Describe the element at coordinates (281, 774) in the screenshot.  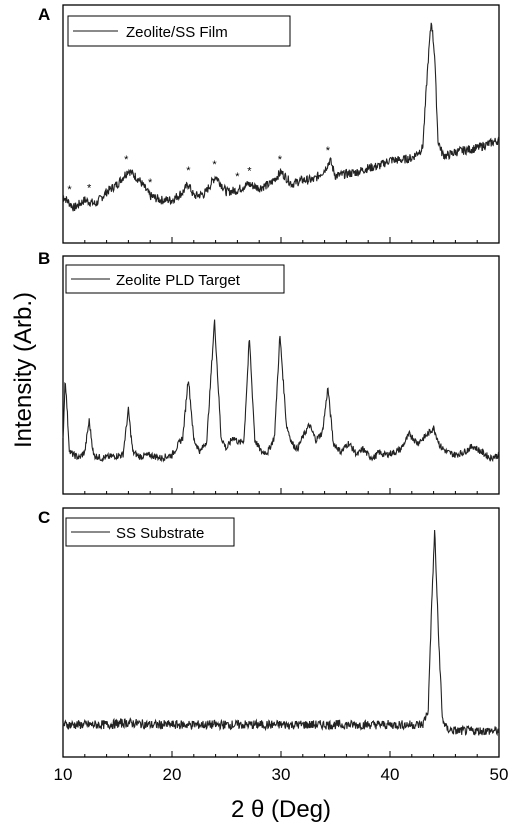
I see `x-tick-label: 30` at that location.